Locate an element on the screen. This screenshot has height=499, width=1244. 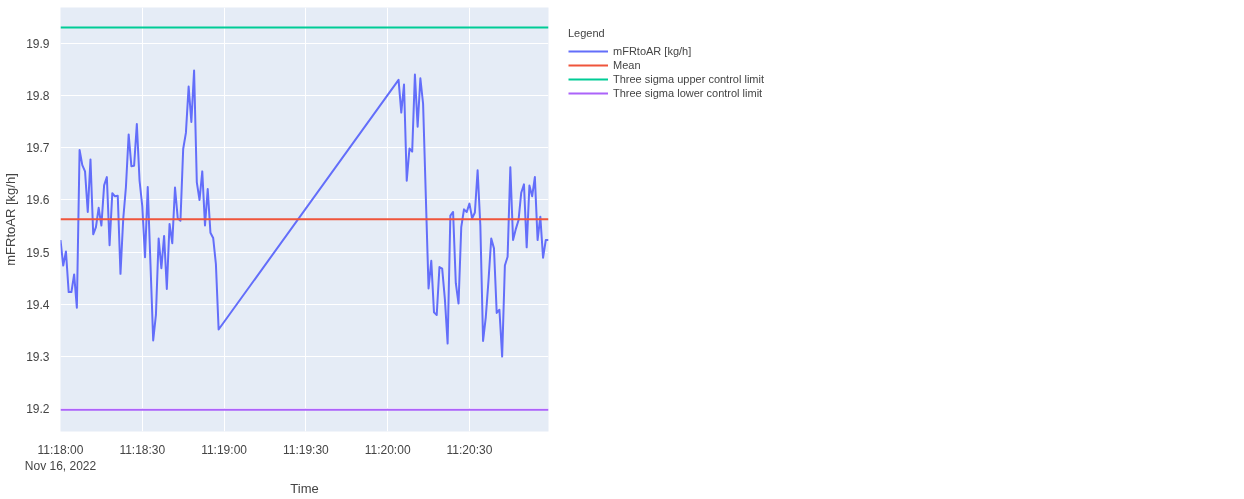
x-tick-label: 11:19:30 is located at coordinates (306, 449).